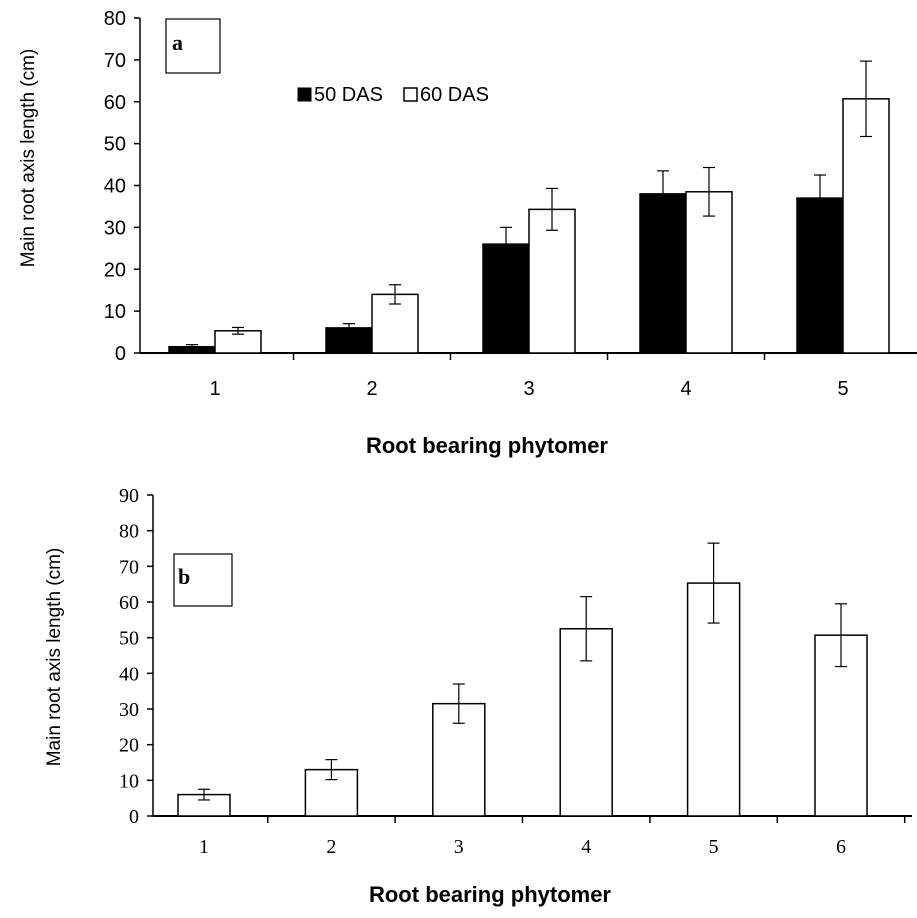  What do you see at coordinates (410, 94) in the screenshot?
I see `legend-swatch-60-das` at bounding box center [410, 94].